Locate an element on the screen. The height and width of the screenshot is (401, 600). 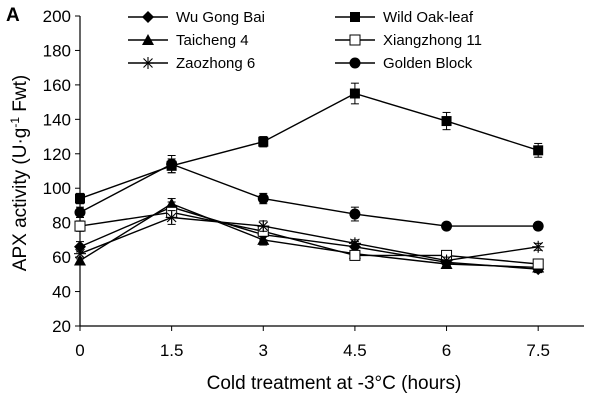
legend-label: Zaozhong 6 is located at coordinates (215, 63).